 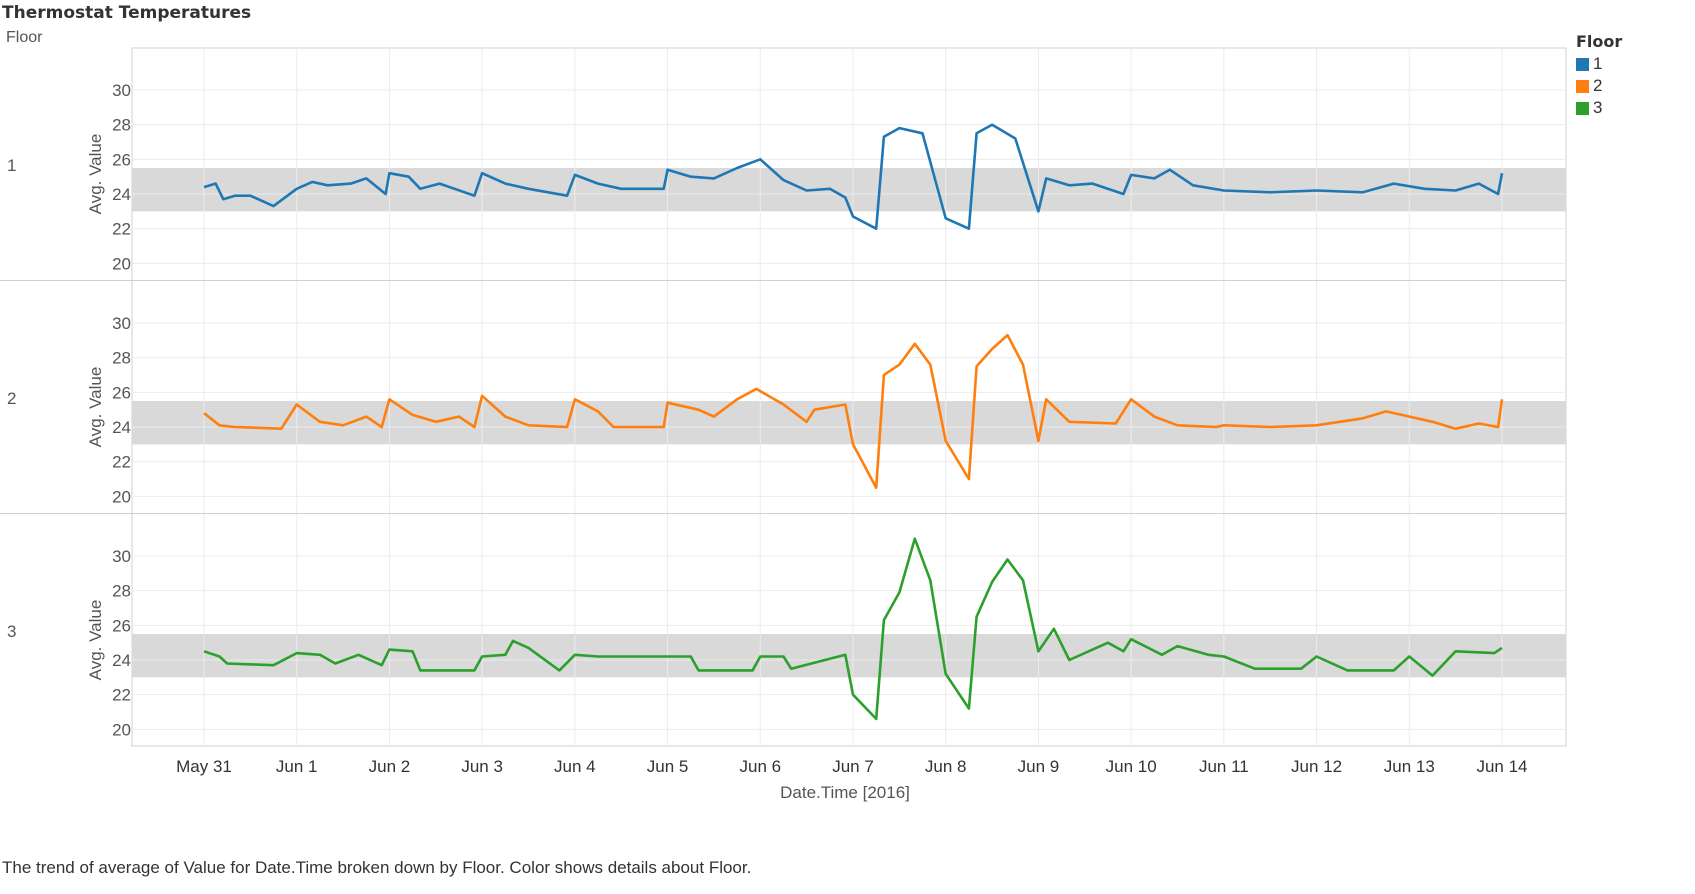 What do you see at coordinates (668, 766) in the screenshot?
I see `x-tick-label: Jun 5` at bounding box center [668, 766].